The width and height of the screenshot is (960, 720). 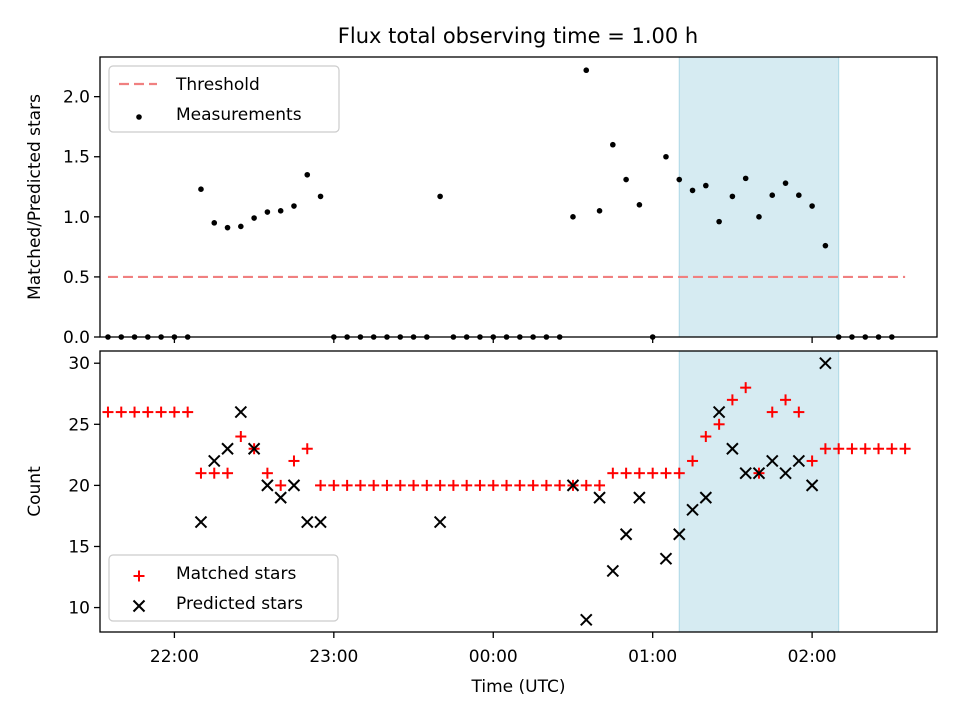 I want to click on x-tick-label: 22:00, so click(x=174, y=657).